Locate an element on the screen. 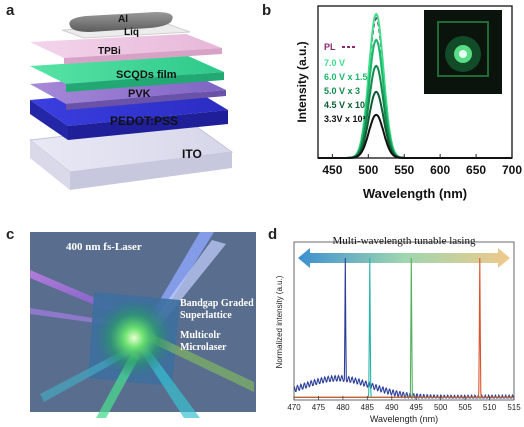  x-tick-label: 510 is located at coordinates (490, 407).